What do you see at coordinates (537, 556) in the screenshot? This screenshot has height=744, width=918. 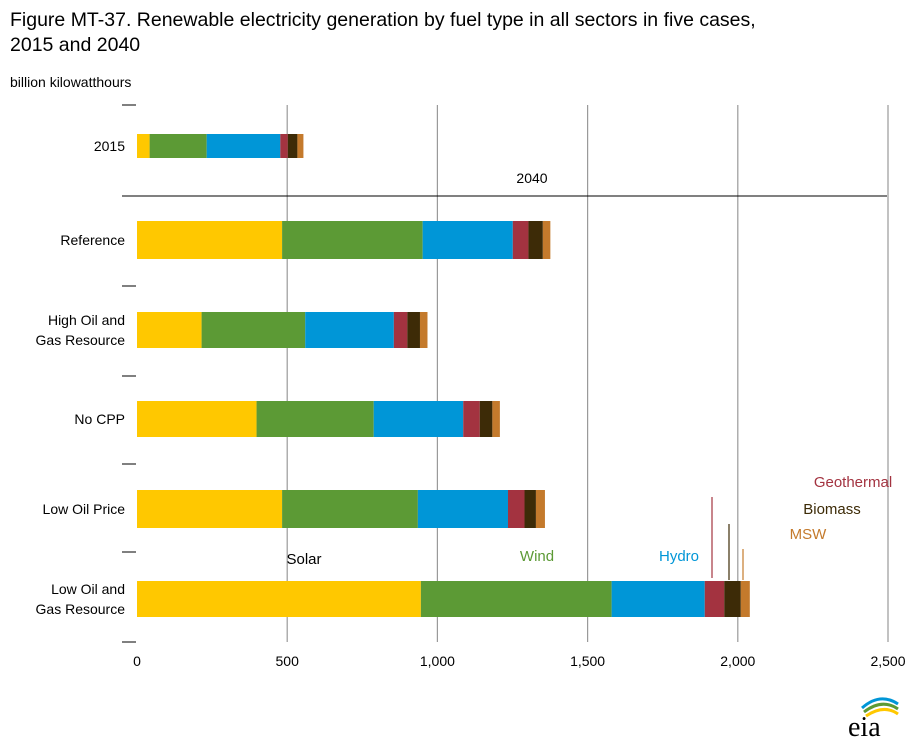 I see `annotation-wind: Wind` at bounding box center [537, 556].